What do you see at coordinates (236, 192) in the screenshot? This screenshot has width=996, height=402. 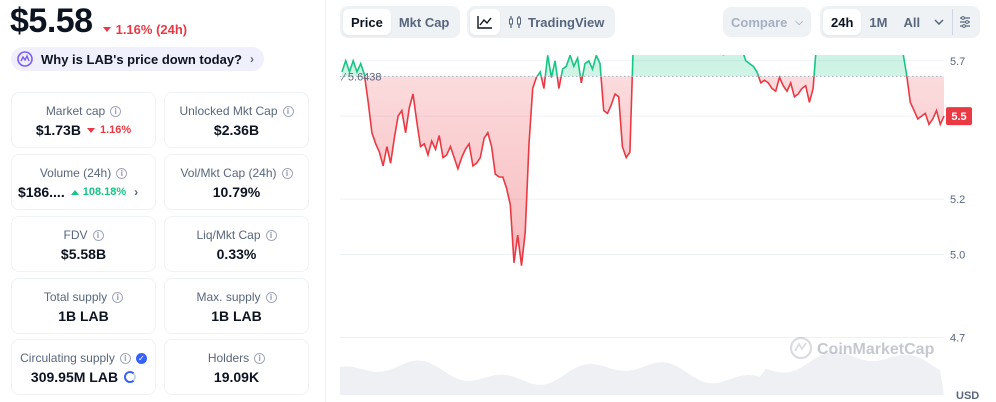 I see `vol-mkt-cap-value: 10.79%` at bounding box center [236, 192].